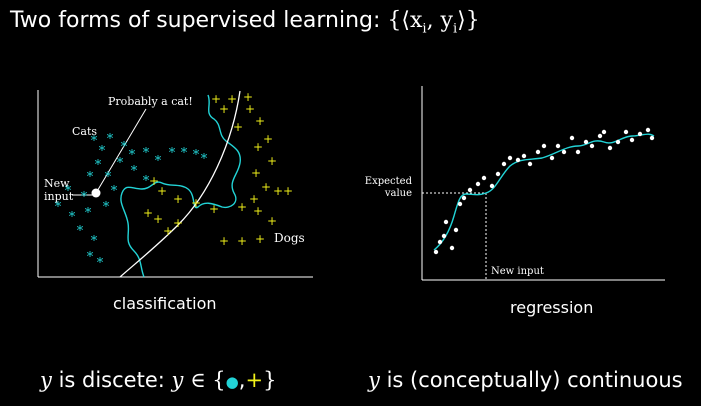 This screenshot has height=406, width=701. I want to click on value-label: value, so click(398, 193).